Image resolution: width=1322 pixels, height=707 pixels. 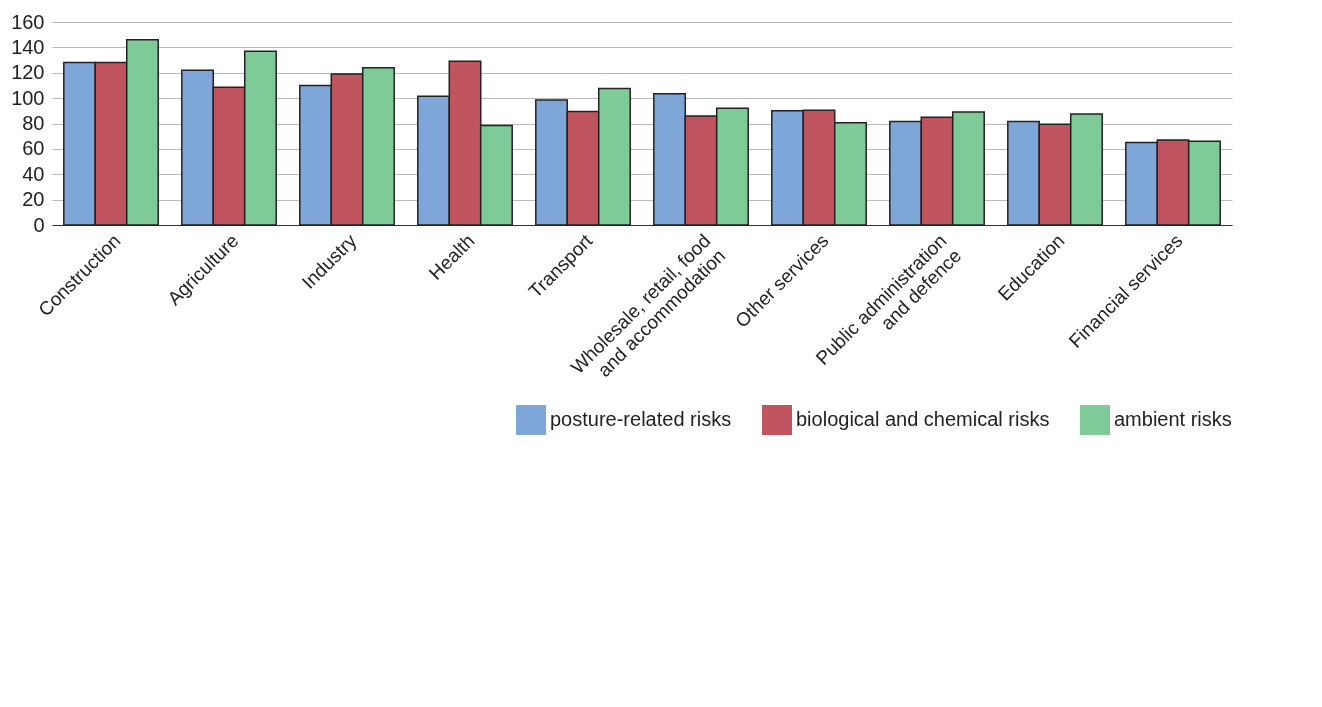 I want to click on y-tick-label: 60, so click(x=33, y=148).